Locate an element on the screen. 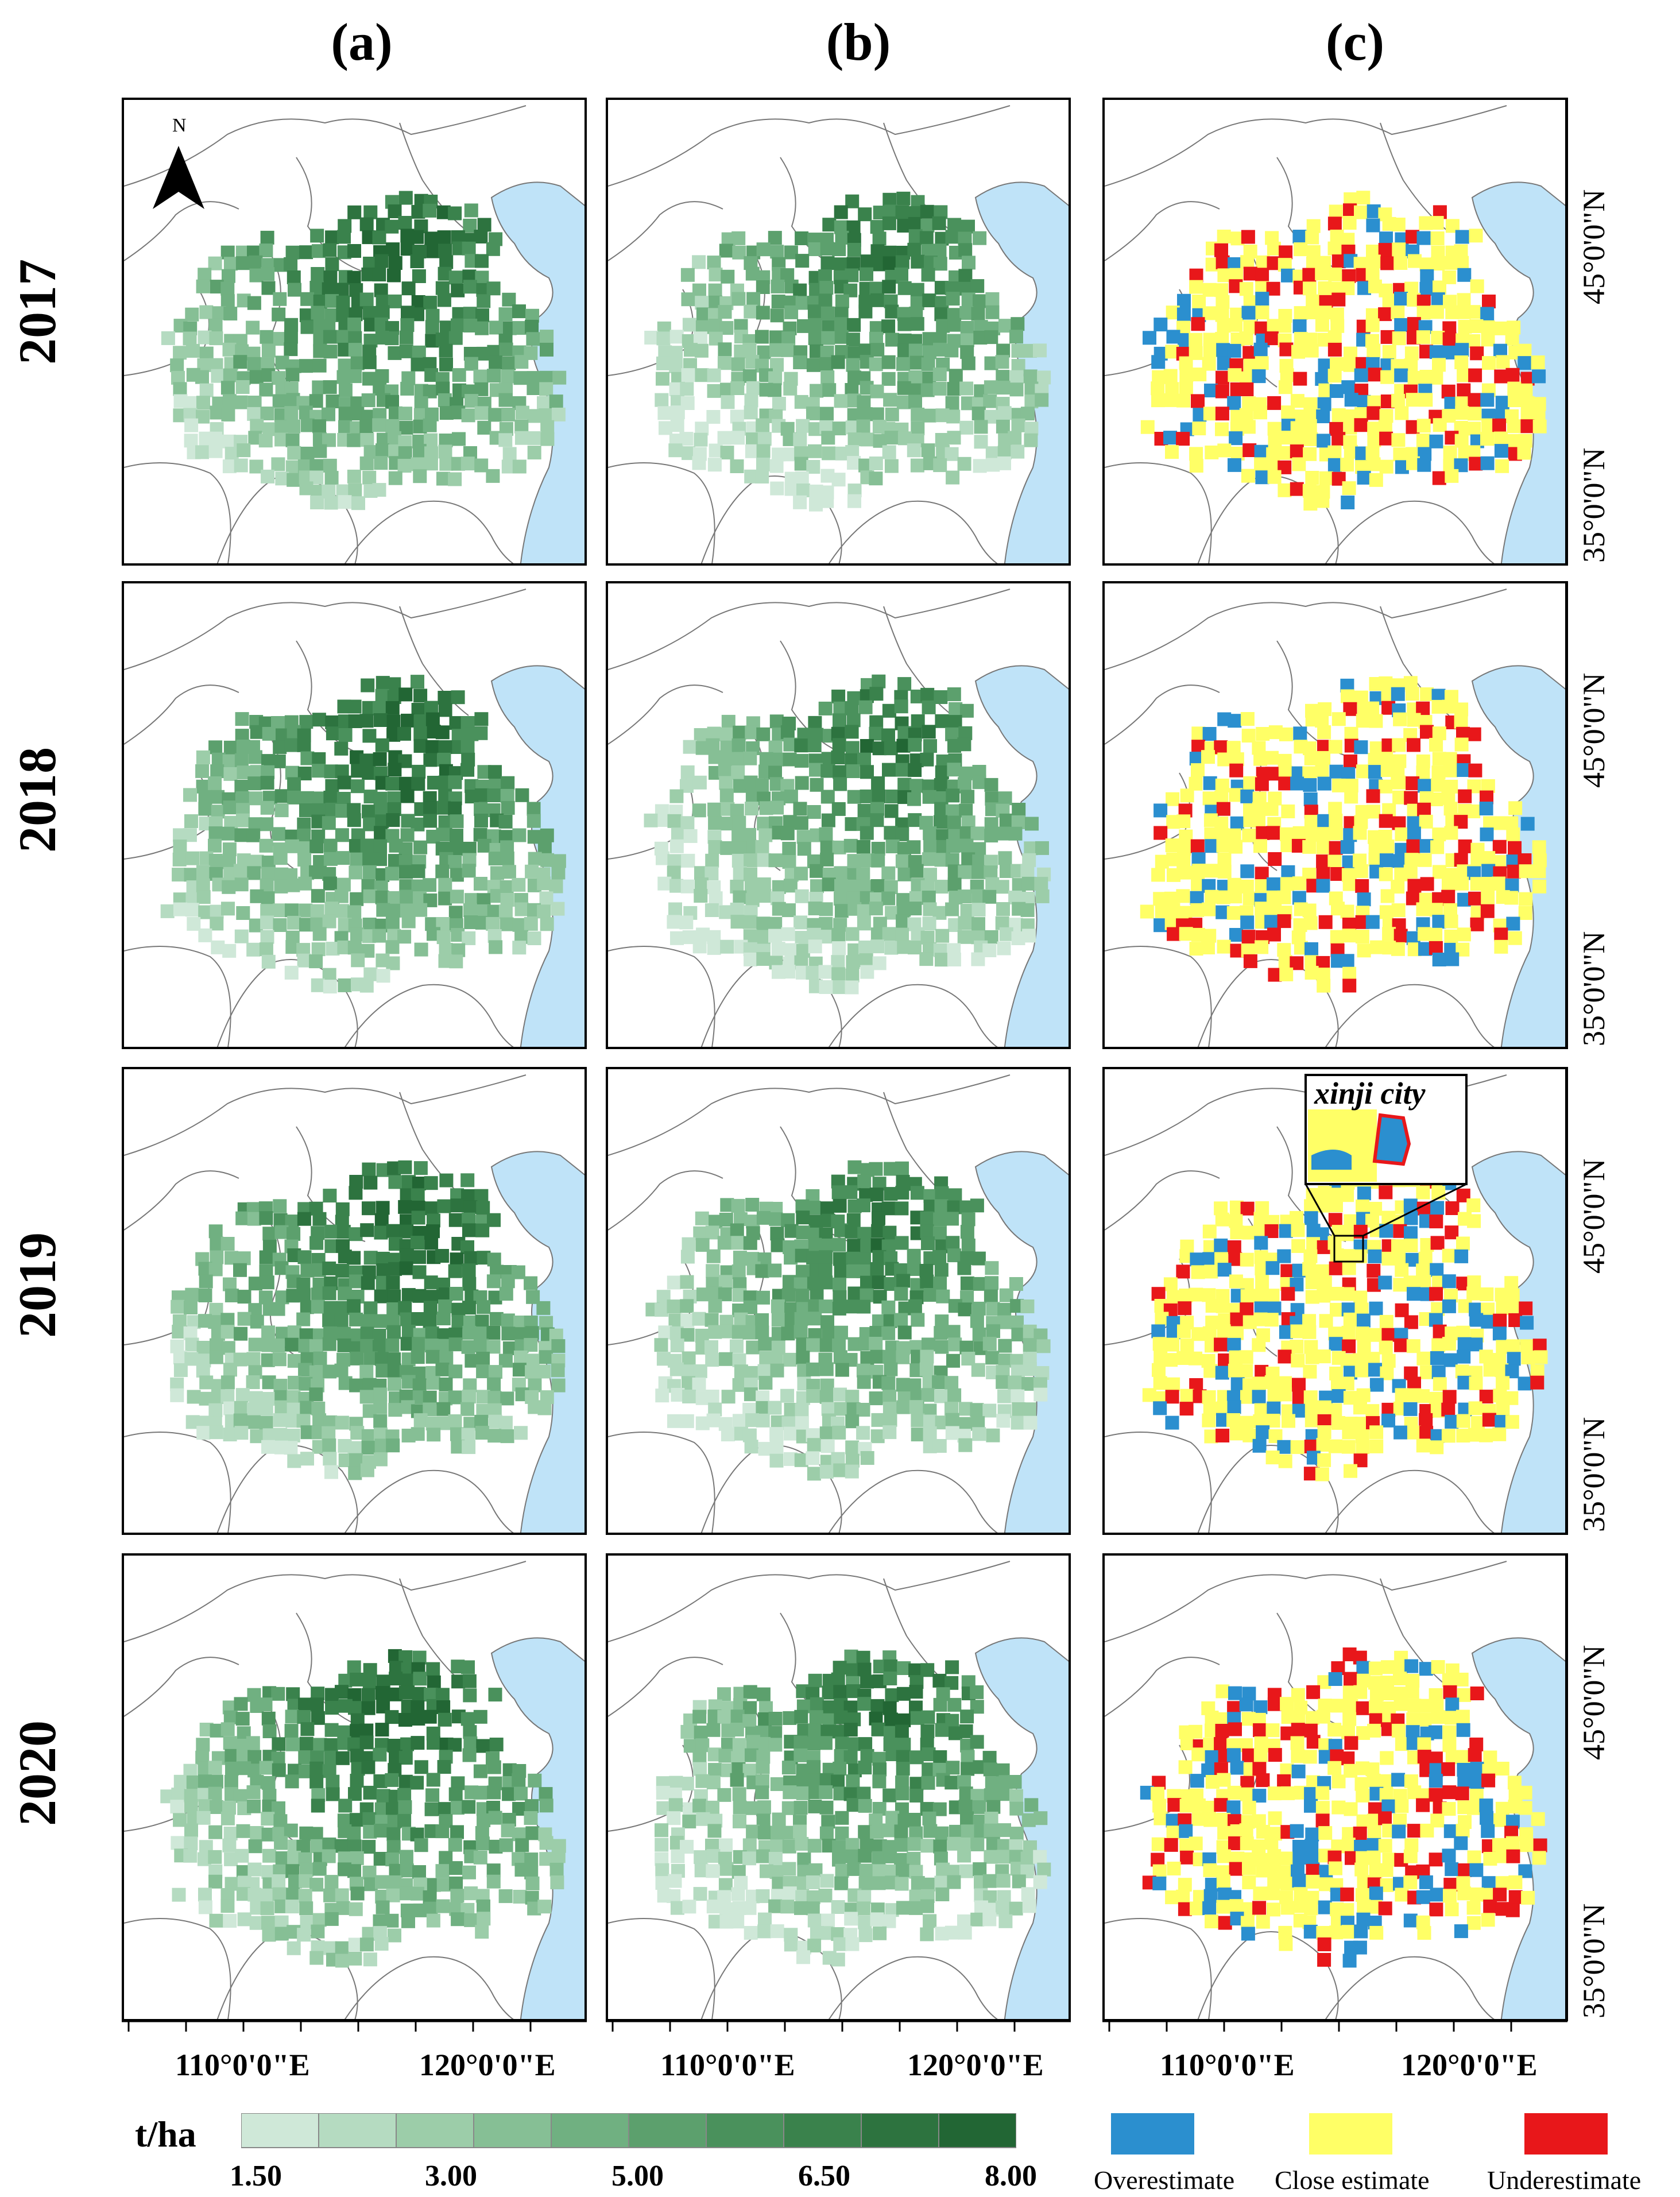 Image resolution: width=1680 pixels, height=2197 pixels. inset-title: xinji city is located at coordinates (1370, 1093).